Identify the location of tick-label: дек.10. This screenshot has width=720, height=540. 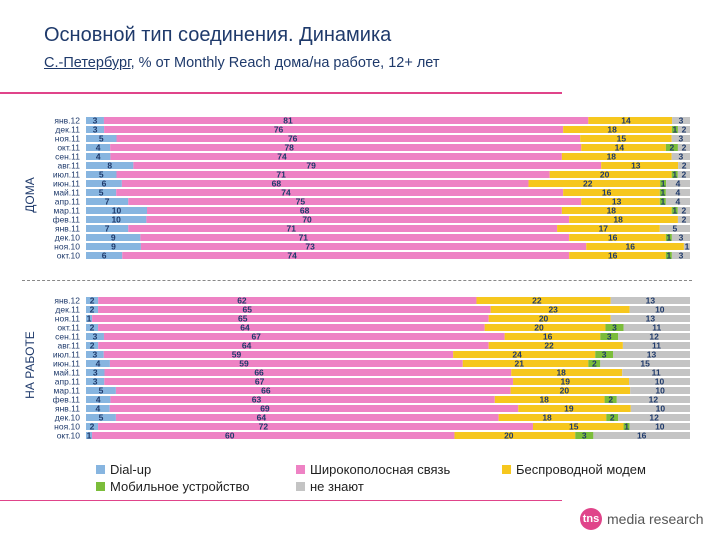
(67, 418).